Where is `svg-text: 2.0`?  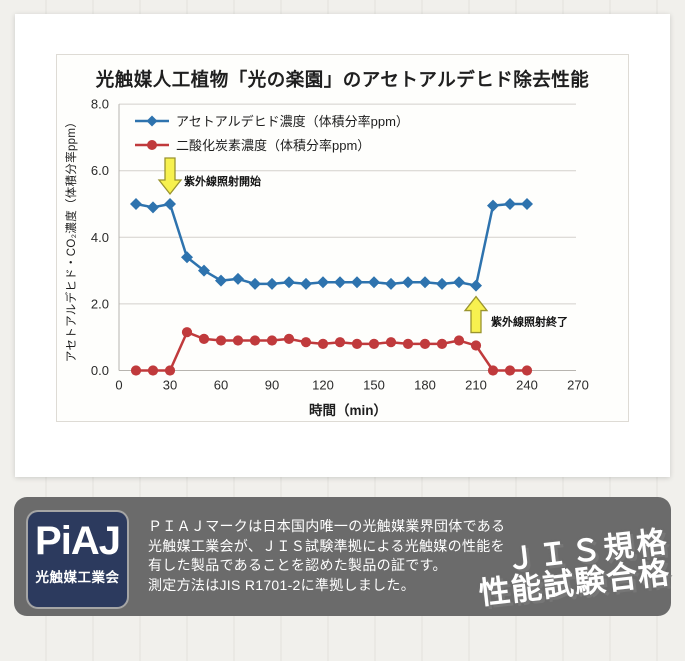 svg-text: 2.0 is located at coordinates (100, 303).